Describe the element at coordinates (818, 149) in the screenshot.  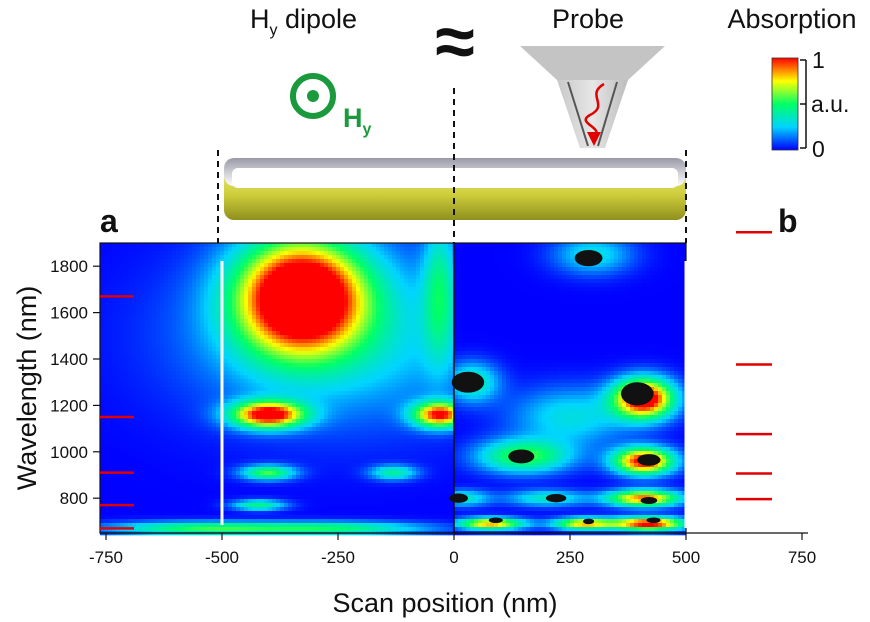
I see `colorbar-min-label: 0` at that location.